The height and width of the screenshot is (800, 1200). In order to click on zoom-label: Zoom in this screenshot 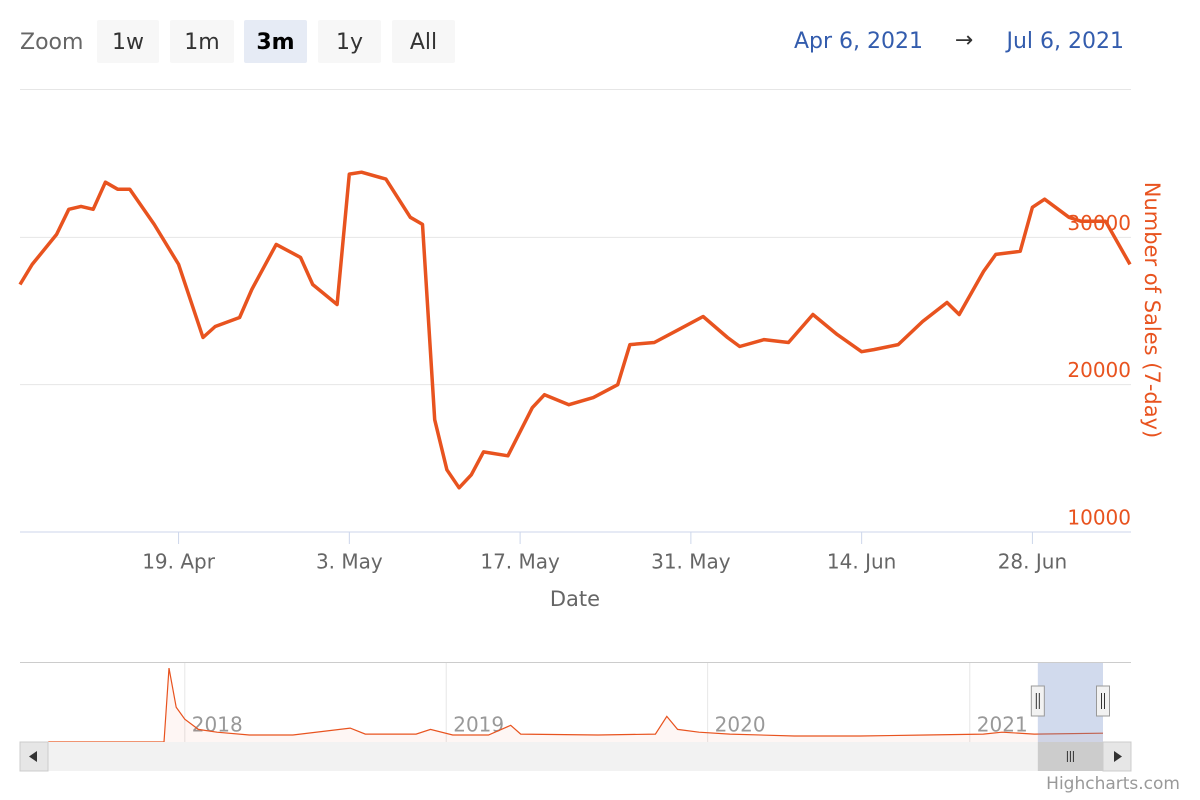, I will do `click(51, 42)`.